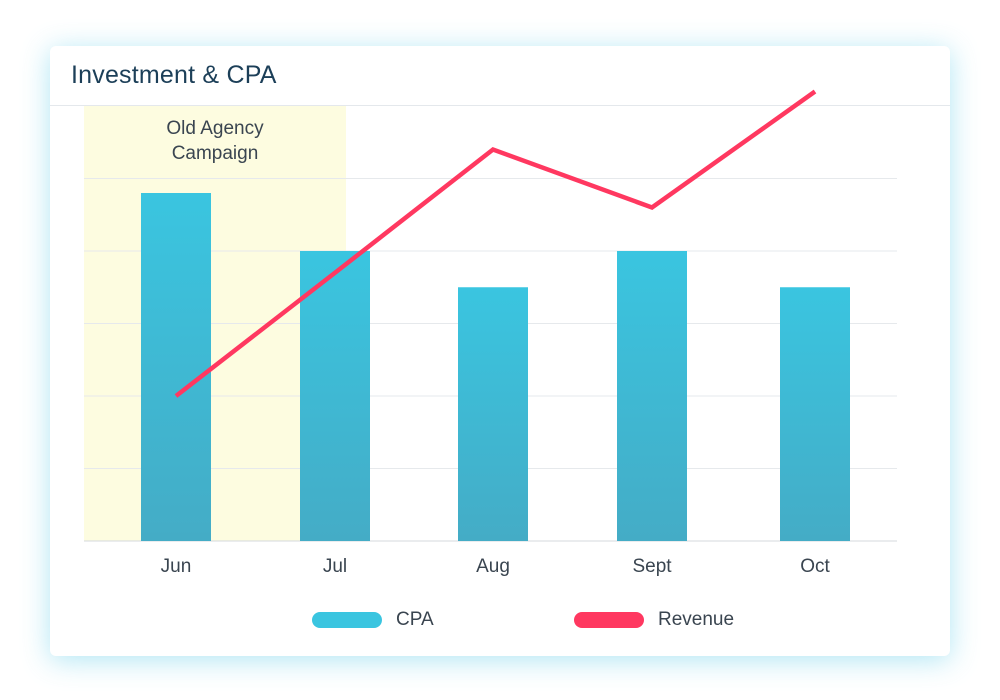 The width and height of the screenshot is (1000, 700). Describe the element at coordinates (176, 566) in the screenshot. I see `x-tick-label-jun: Jun` at that location.